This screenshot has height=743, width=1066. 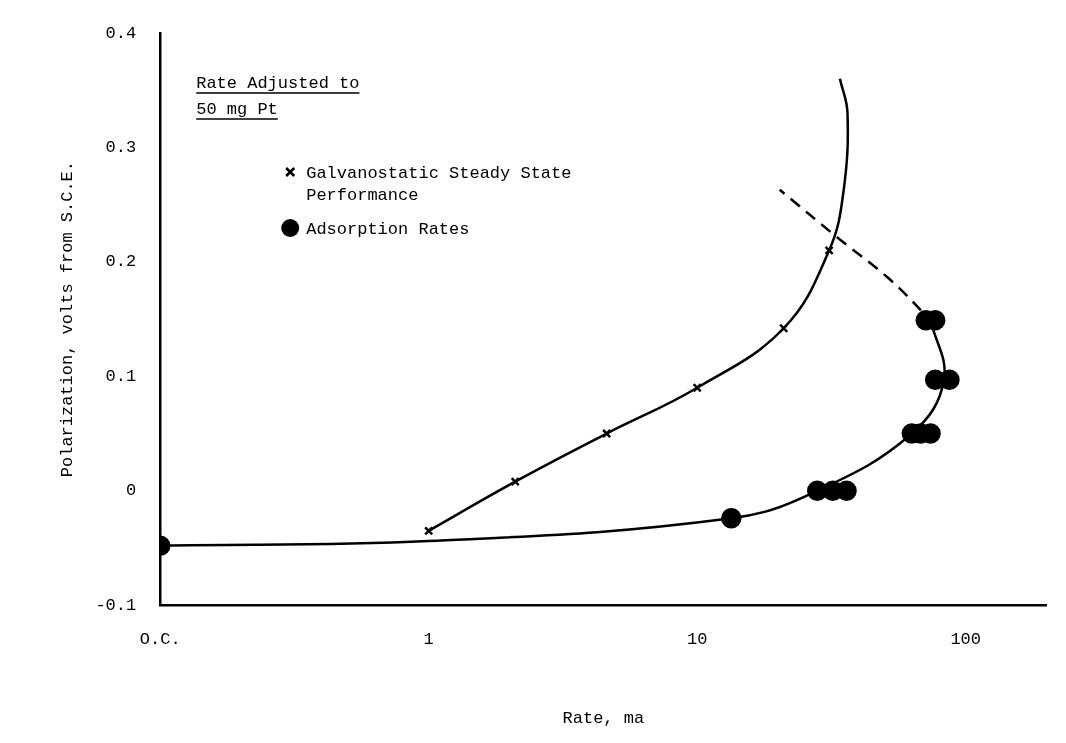 What do you see at coordinates (603, 719) in the screenshot?
I see `x-axis-title: Rate, ma` at bounding box center [603, 719].